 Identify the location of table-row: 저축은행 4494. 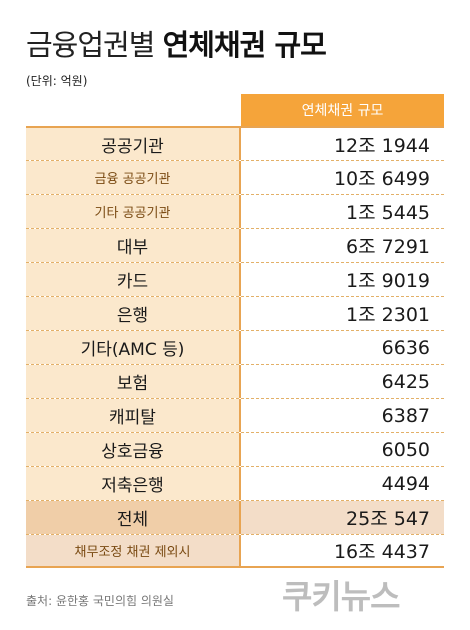
(235, 483).